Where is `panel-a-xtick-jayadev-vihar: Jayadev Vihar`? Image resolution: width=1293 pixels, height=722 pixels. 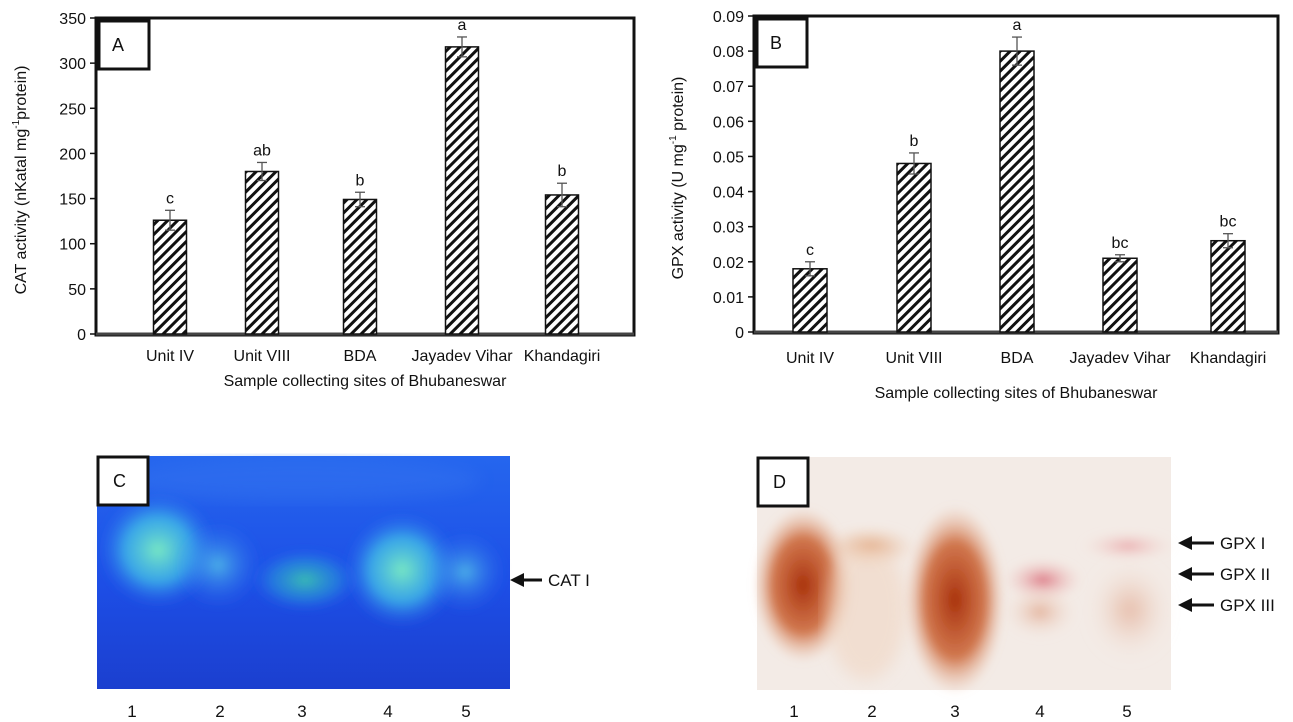 panel-a-xtick-jayadev-vihar: Jayadev Vihar is located at coordinates (462, 356).